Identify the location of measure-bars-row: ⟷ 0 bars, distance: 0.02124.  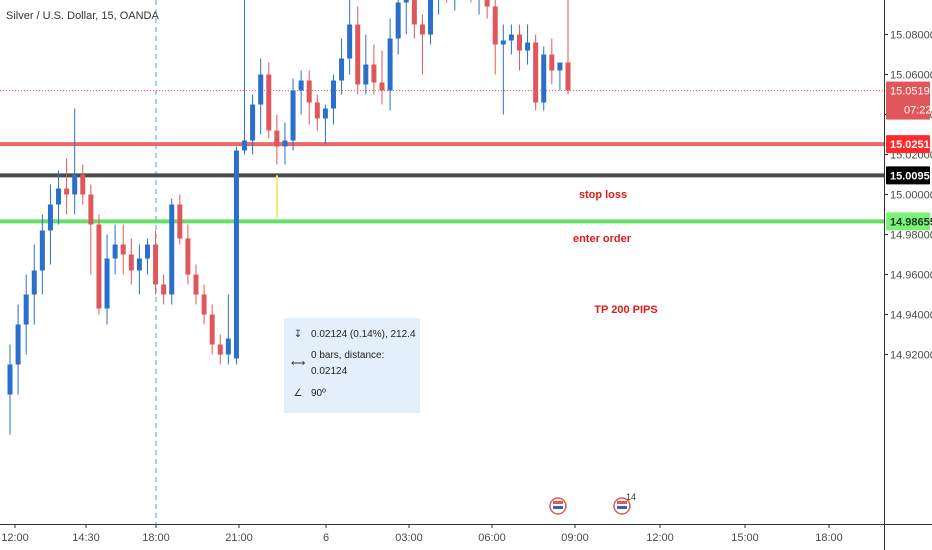
(355, 363).